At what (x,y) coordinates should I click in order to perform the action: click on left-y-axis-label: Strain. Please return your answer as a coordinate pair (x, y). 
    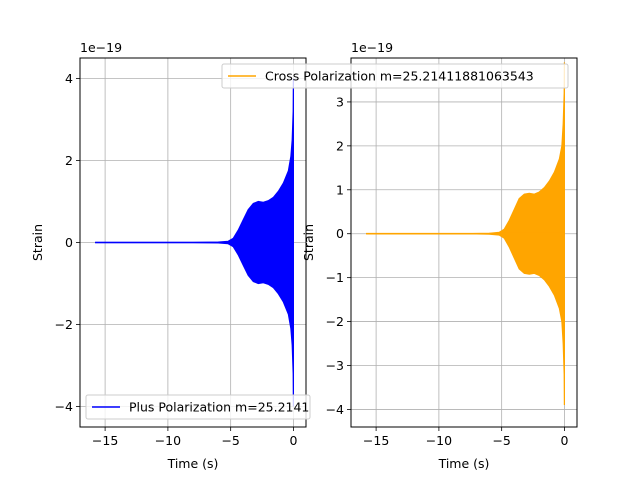
    Looking at the image, I should click on (37, 242).